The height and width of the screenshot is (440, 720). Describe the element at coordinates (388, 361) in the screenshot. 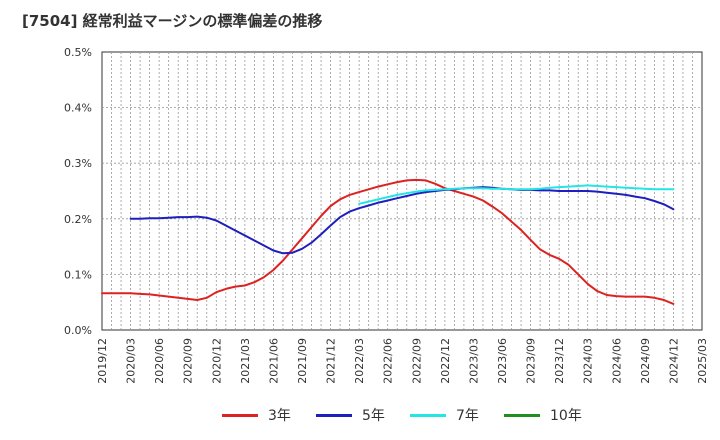

I see `x-tick-label: 2022/06` at that location.